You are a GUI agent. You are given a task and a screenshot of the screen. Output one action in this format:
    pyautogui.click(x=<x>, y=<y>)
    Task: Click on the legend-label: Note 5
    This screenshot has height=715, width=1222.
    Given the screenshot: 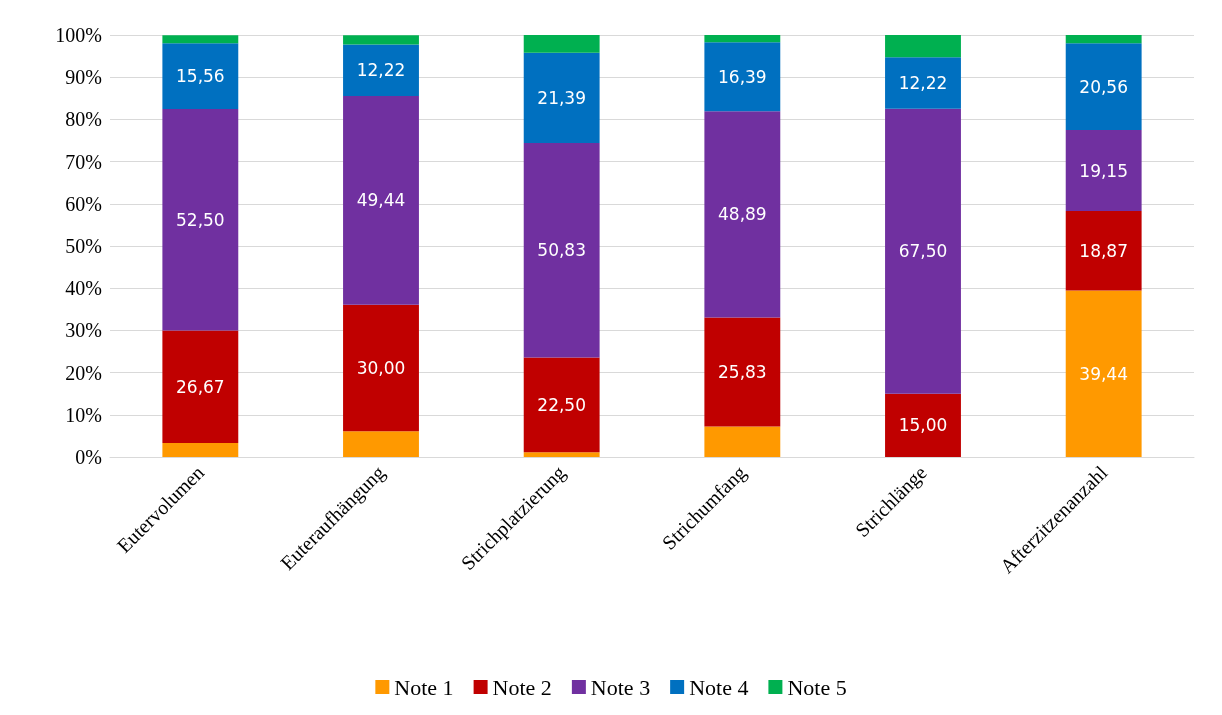 What is the action you would take?
    pyautogui.click(x=817, y=687)
    